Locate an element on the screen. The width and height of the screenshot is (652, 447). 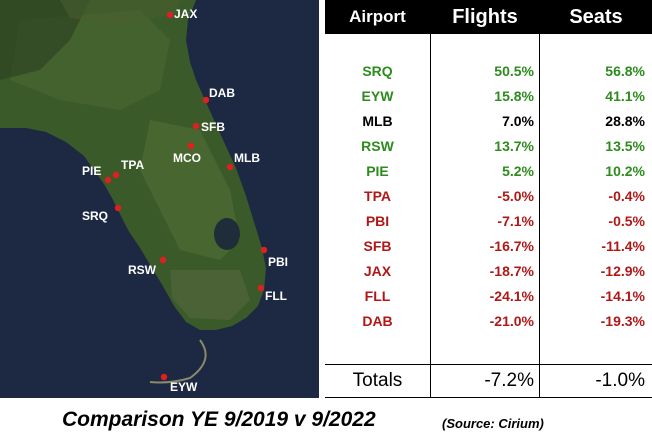
table-row: PIE 5.2% 10.2% is located at coordinates (488, 171).